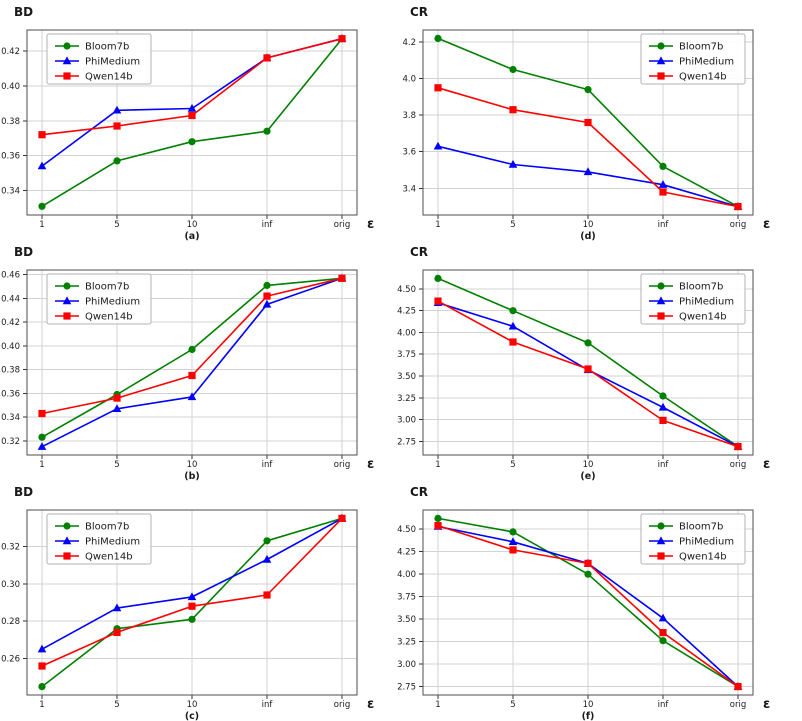 The width and height of the screenshot is (802, 721). I want to click on svg-text: 0.42, so click(10, 52).